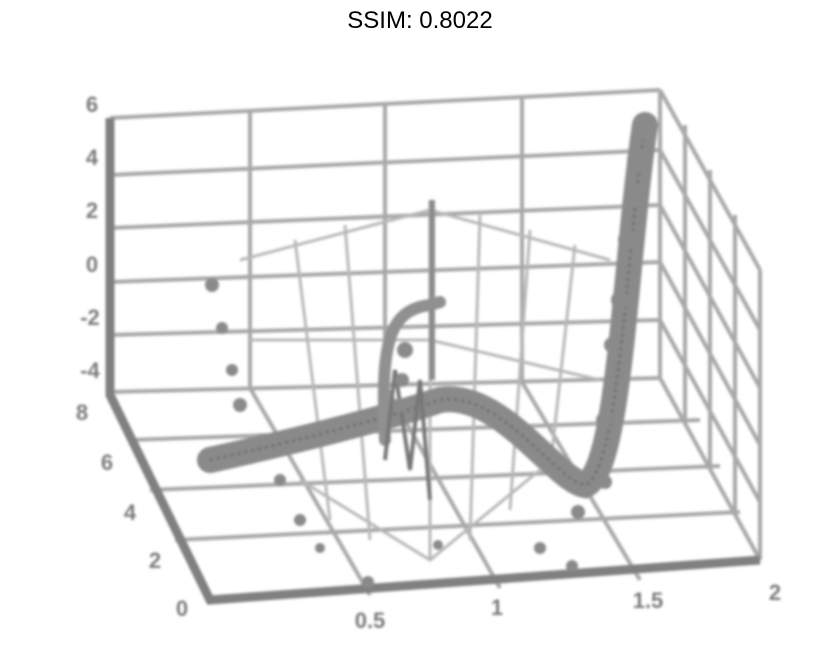 This screenshot has height=664, width=840. Describe the element at coordinates (130, 512) in the screenshot. I see `y-tick-label: 4` at that location.